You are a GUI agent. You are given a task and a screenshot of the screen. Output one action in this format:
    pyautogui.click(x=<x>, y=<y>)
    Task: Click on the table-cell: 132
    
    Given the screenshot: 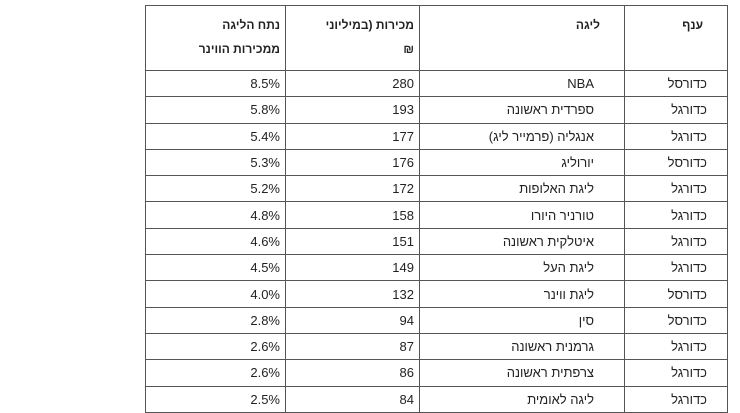 What is the action you would take?
    pyautogui.click(x=352, y=294)
    